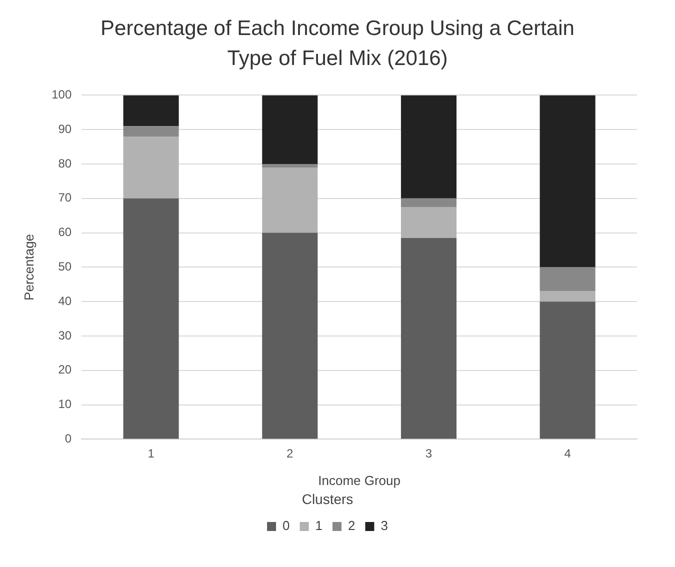 This screenshot has height=567, width=675. I want to click on legend-title: Clusters, so click(328, 499).